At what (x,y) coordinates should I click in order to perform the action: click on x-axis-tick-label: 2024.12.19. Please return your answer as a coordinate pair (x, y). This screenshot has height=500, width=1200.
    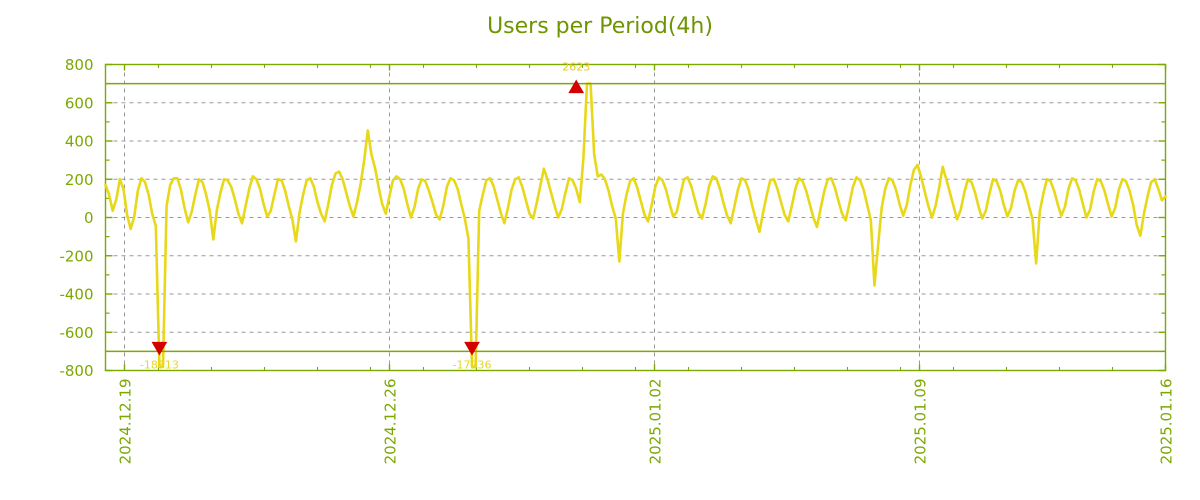
    Looking at the image, I should click on (126, 422).